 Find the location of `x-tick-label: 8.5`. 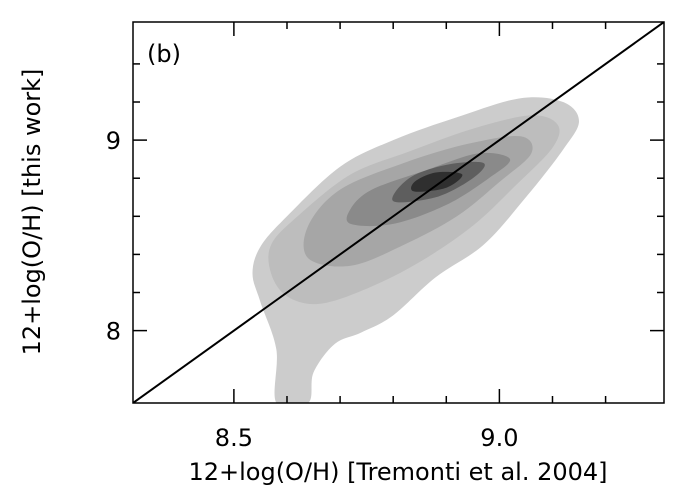

x-tick-label: 8.5 is located at coordinates (234, 438).